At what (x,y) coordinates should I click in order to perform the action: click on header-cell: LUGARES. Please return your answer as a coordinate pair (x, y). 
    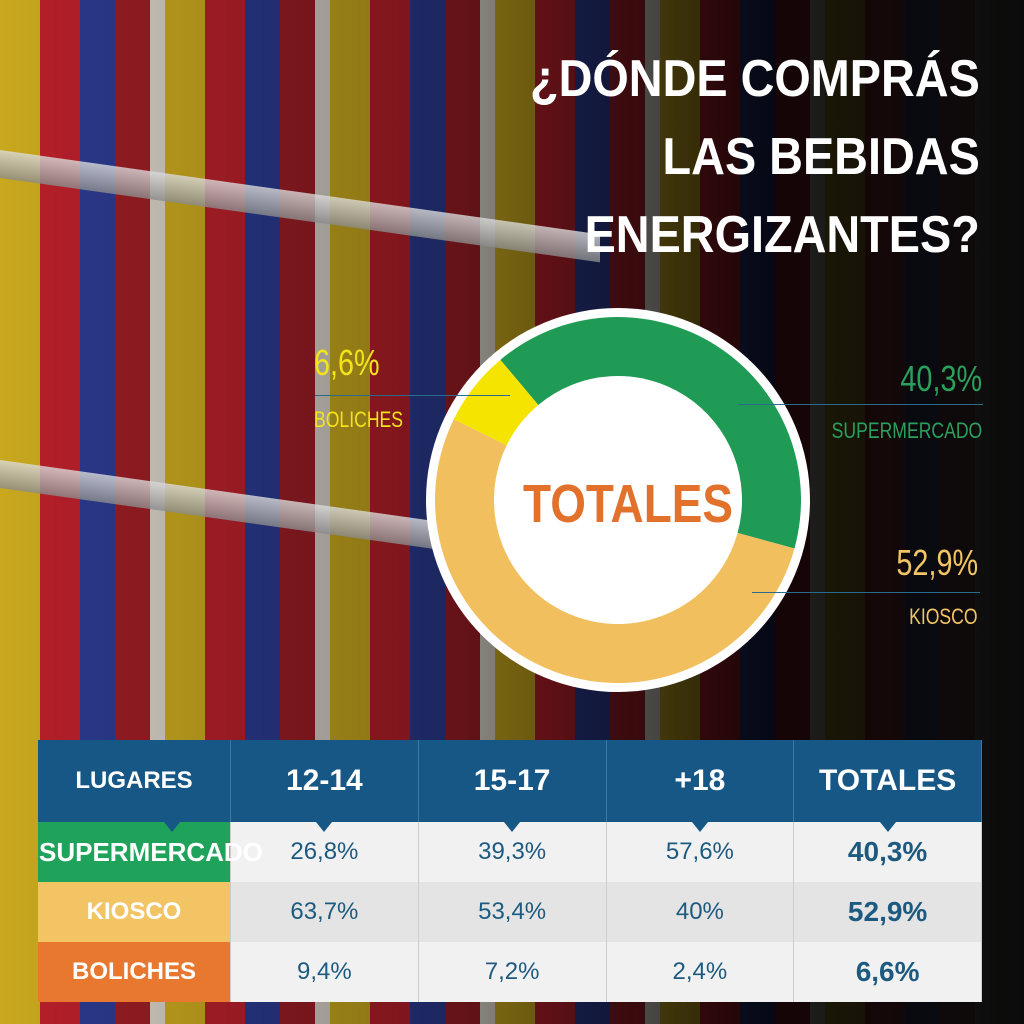
    Looking at the image, I should click on (134, 786).